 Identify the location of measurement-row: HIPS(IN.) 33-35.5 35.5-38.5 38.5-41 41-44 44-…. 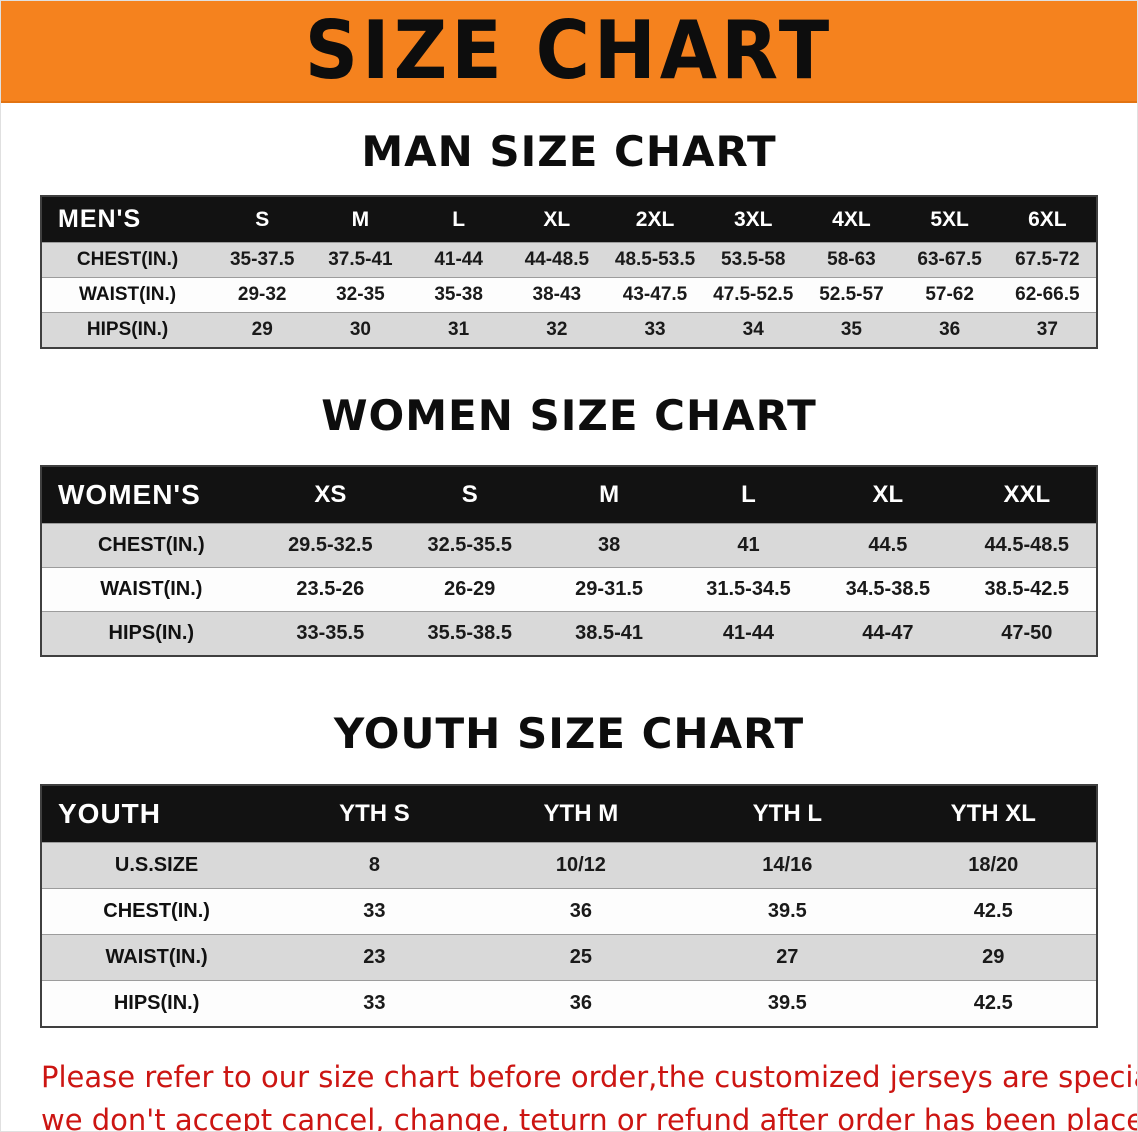
(569, 634).